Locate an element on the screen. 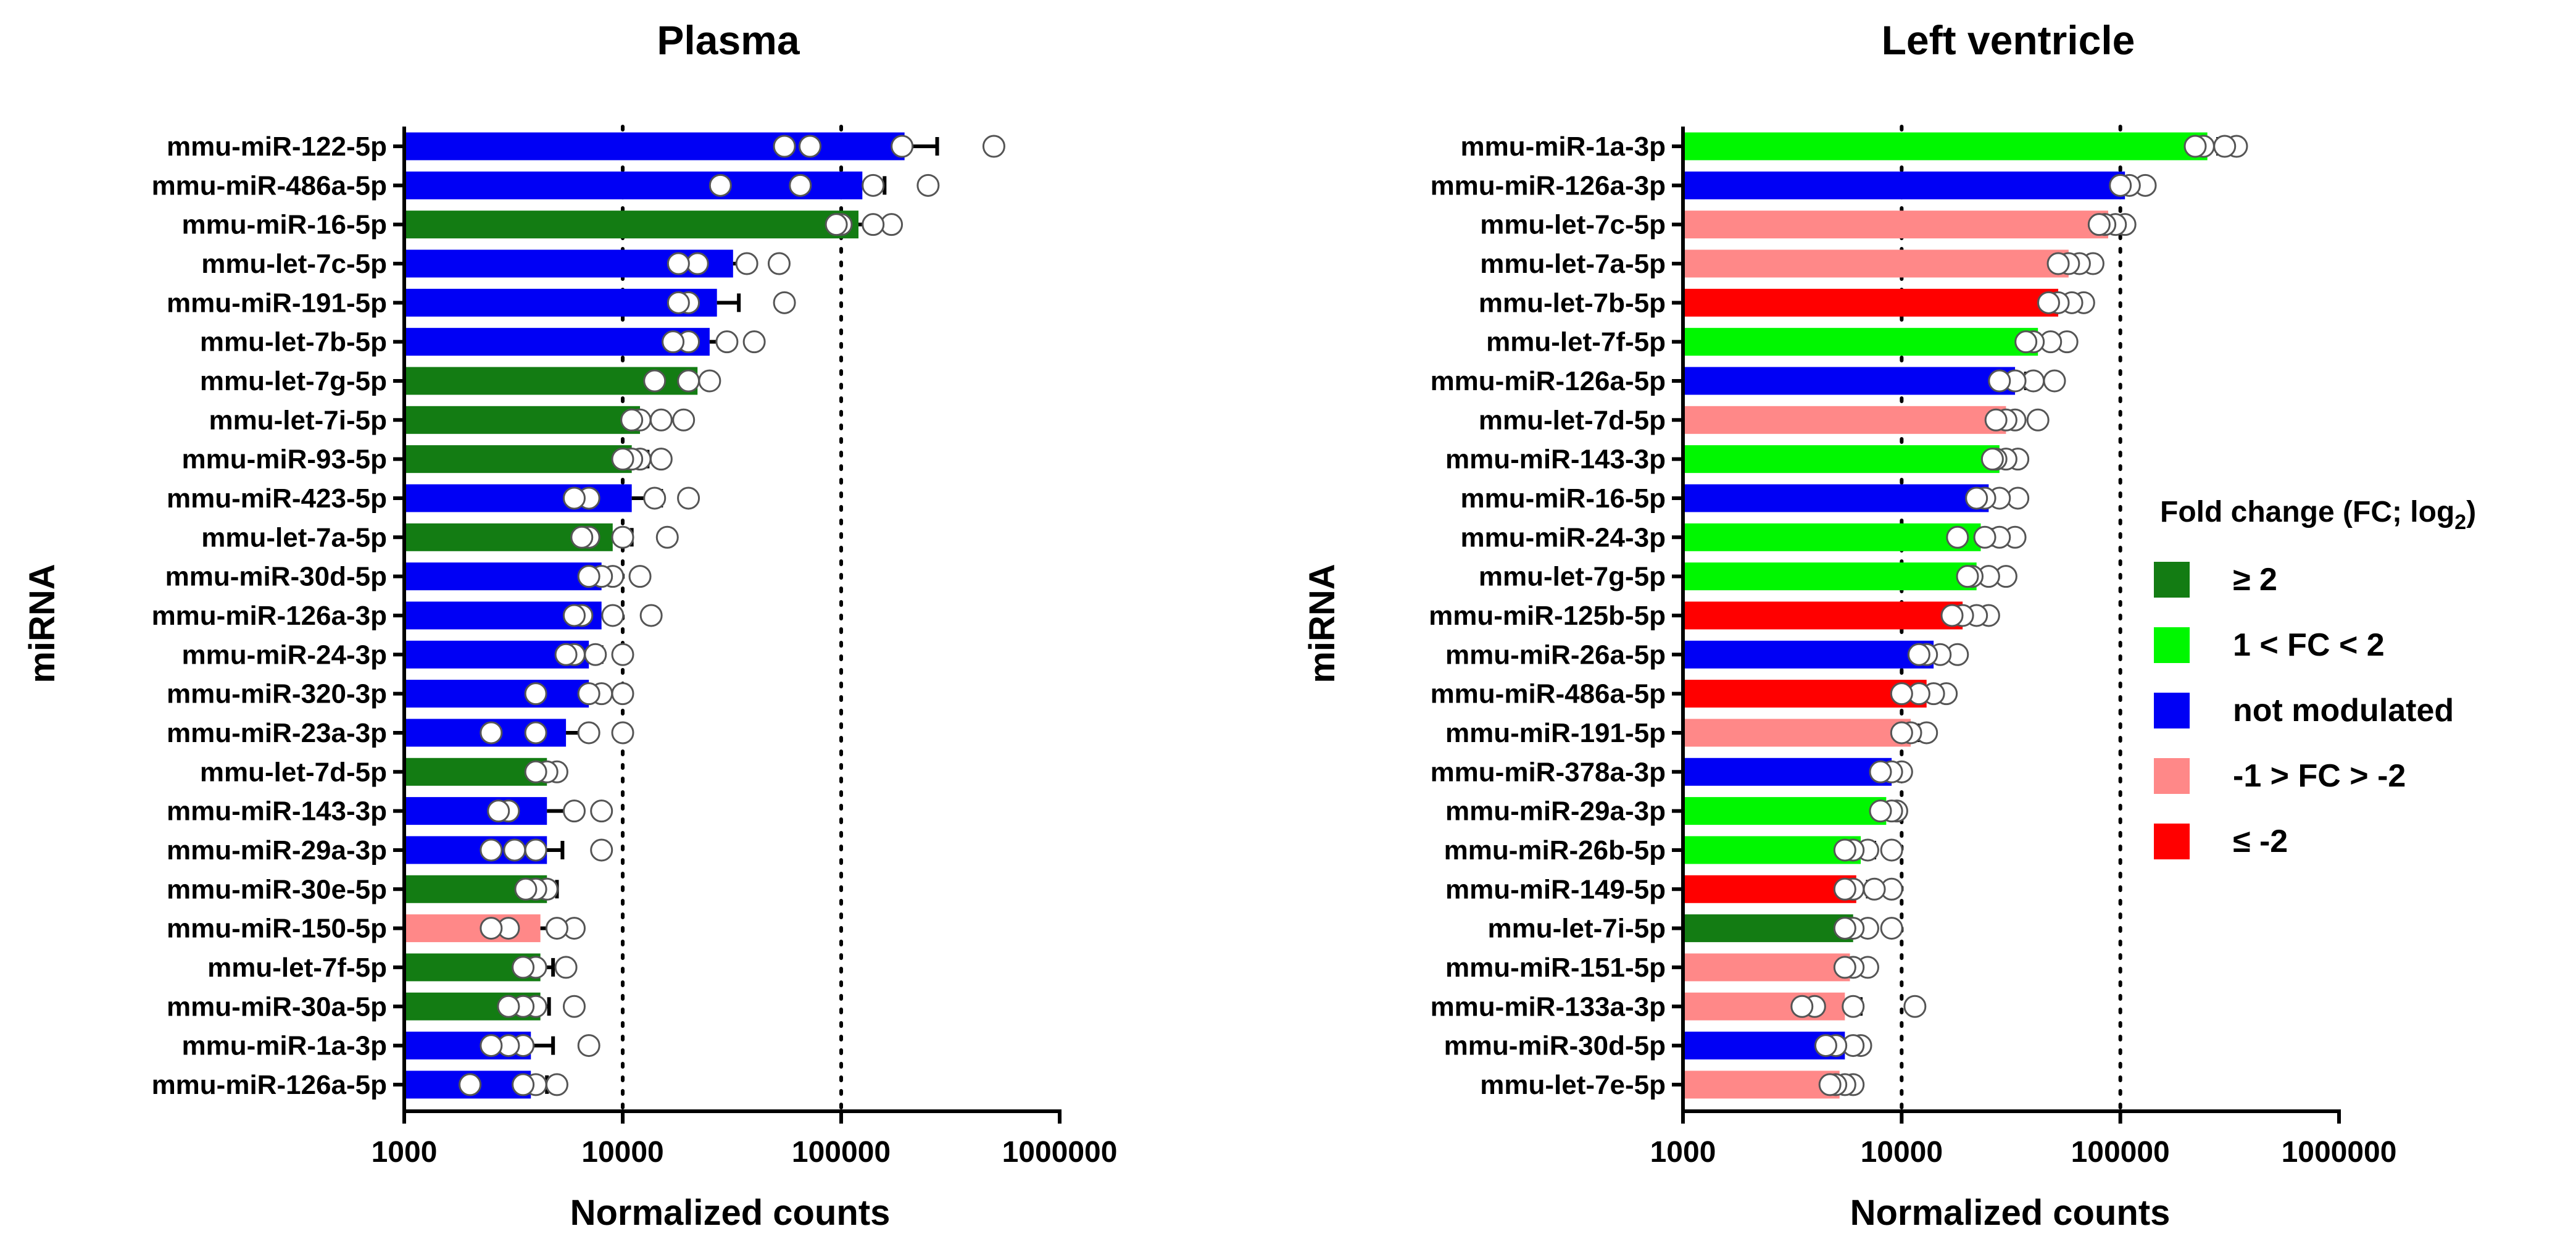 The width and height of the screenshot is (2576, 1252). left-ventricle-category-label: mmu-miR-26b-5p is located at coordinates (1555, 851).